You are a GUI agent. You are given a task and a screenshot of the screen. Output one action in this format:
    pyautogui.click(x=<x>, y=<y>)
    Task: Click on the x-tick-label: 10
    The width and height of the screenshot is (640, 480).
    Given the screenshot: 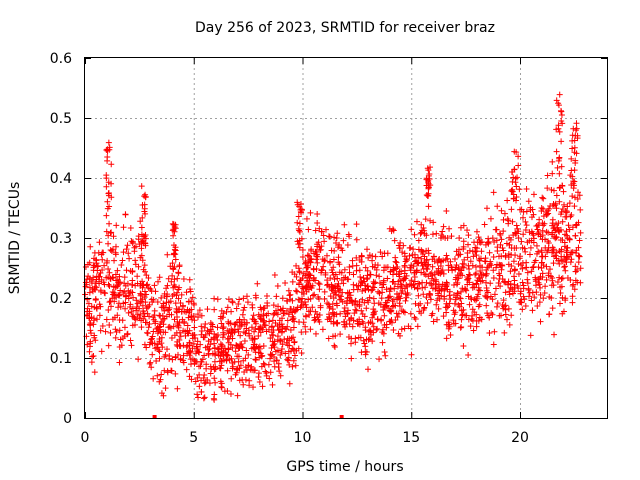 What is the action you would take?
    pyautogui.click(x=303, y=438)
    